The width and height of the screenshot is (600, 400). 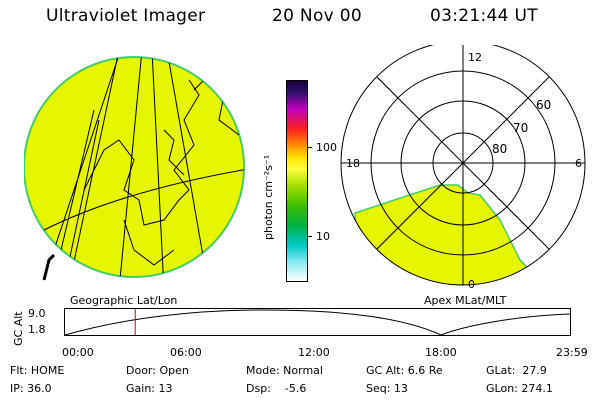 I want to click on altitude-ymax: 9.0, so click(x=37, y=313).